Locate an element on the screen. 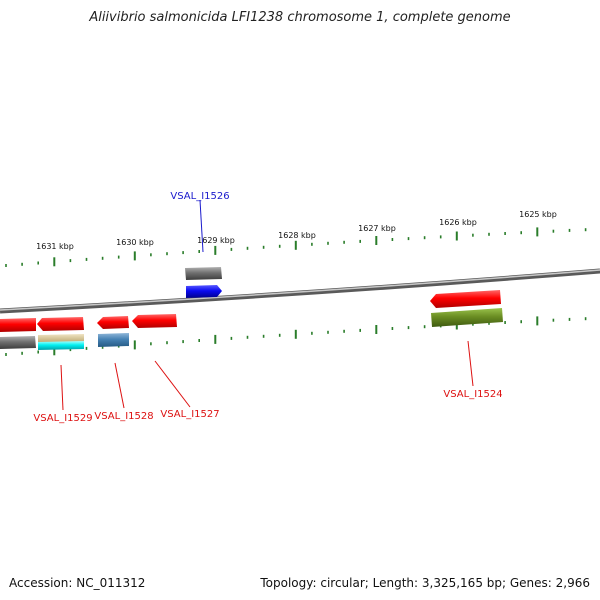  gene-arrow-vsal-i1529 is located at coordinates (60, 324).